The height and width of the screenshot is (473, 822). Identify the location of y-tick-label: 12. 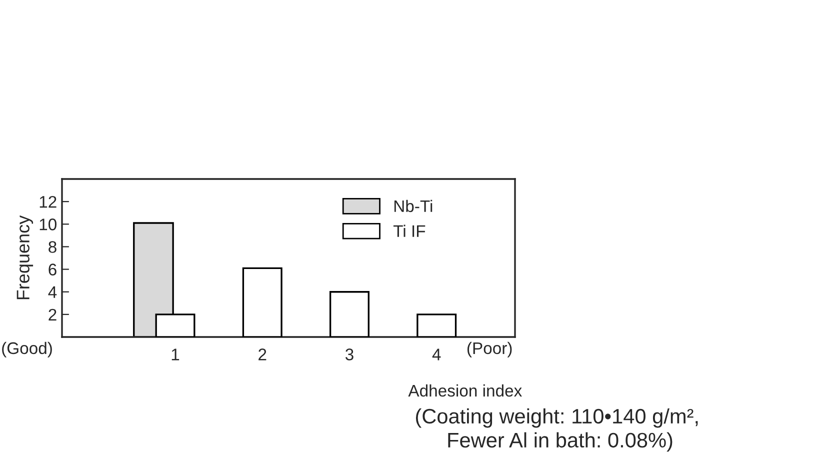
(48, 202).